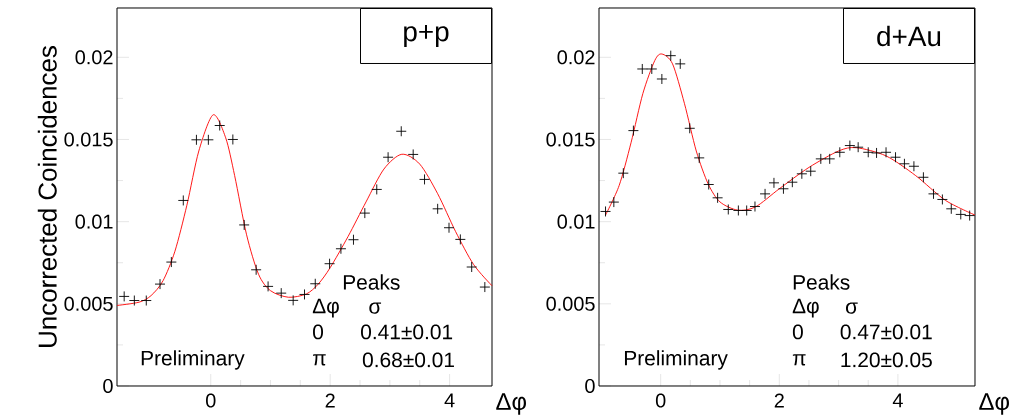 Image resolution: width=1021 pixels, height=418 pixels. Describe the element at coordinates (426, 36) in the screenshot. I see `text: p+p` at that location.